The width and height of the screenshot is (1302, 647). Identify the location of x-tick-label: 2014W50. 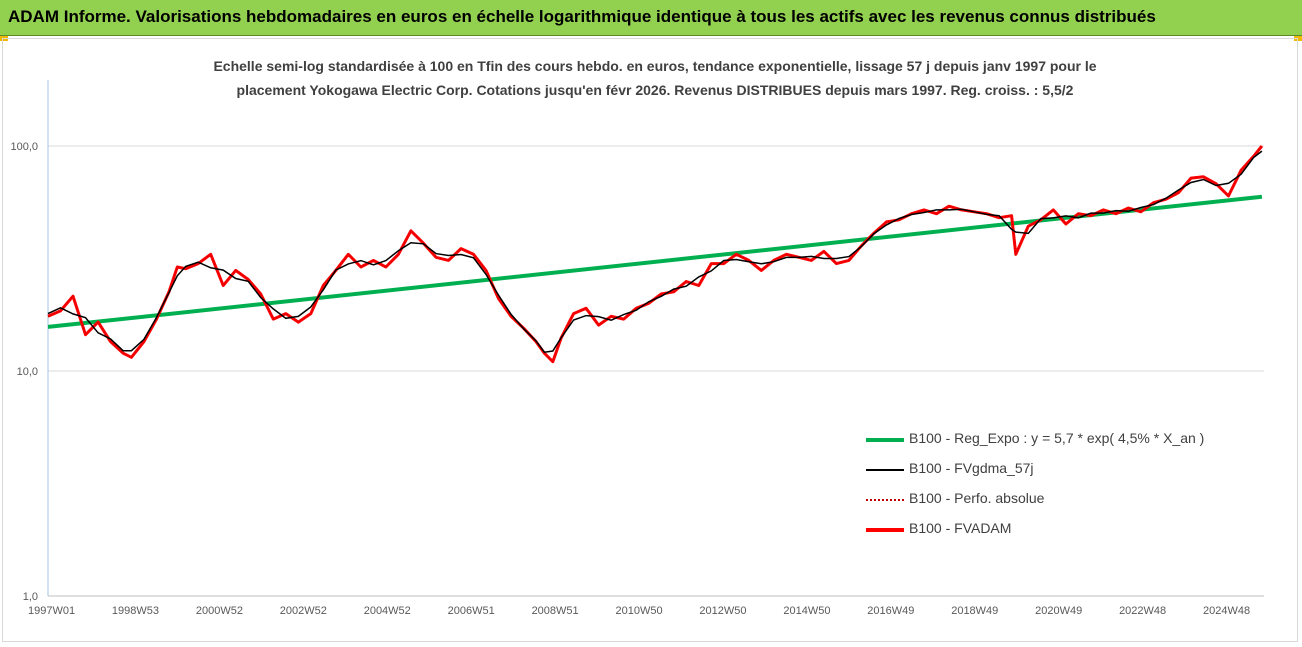
(806, 611).